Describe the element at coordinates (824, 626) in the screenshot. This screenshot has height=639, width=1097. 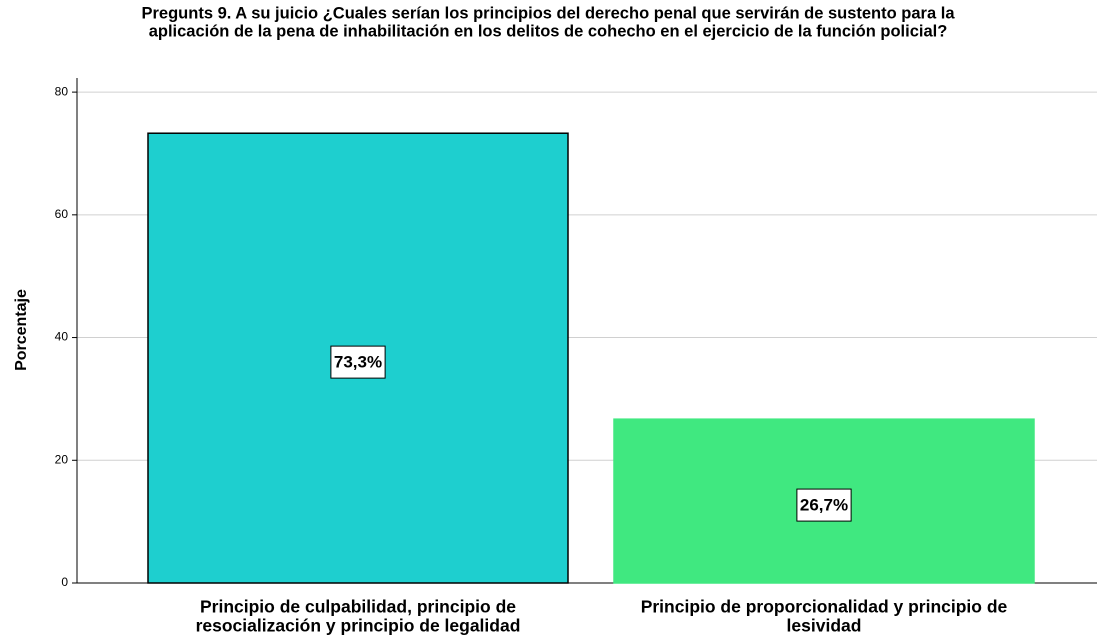
I see `x-tick-label: lesividad` at that location.